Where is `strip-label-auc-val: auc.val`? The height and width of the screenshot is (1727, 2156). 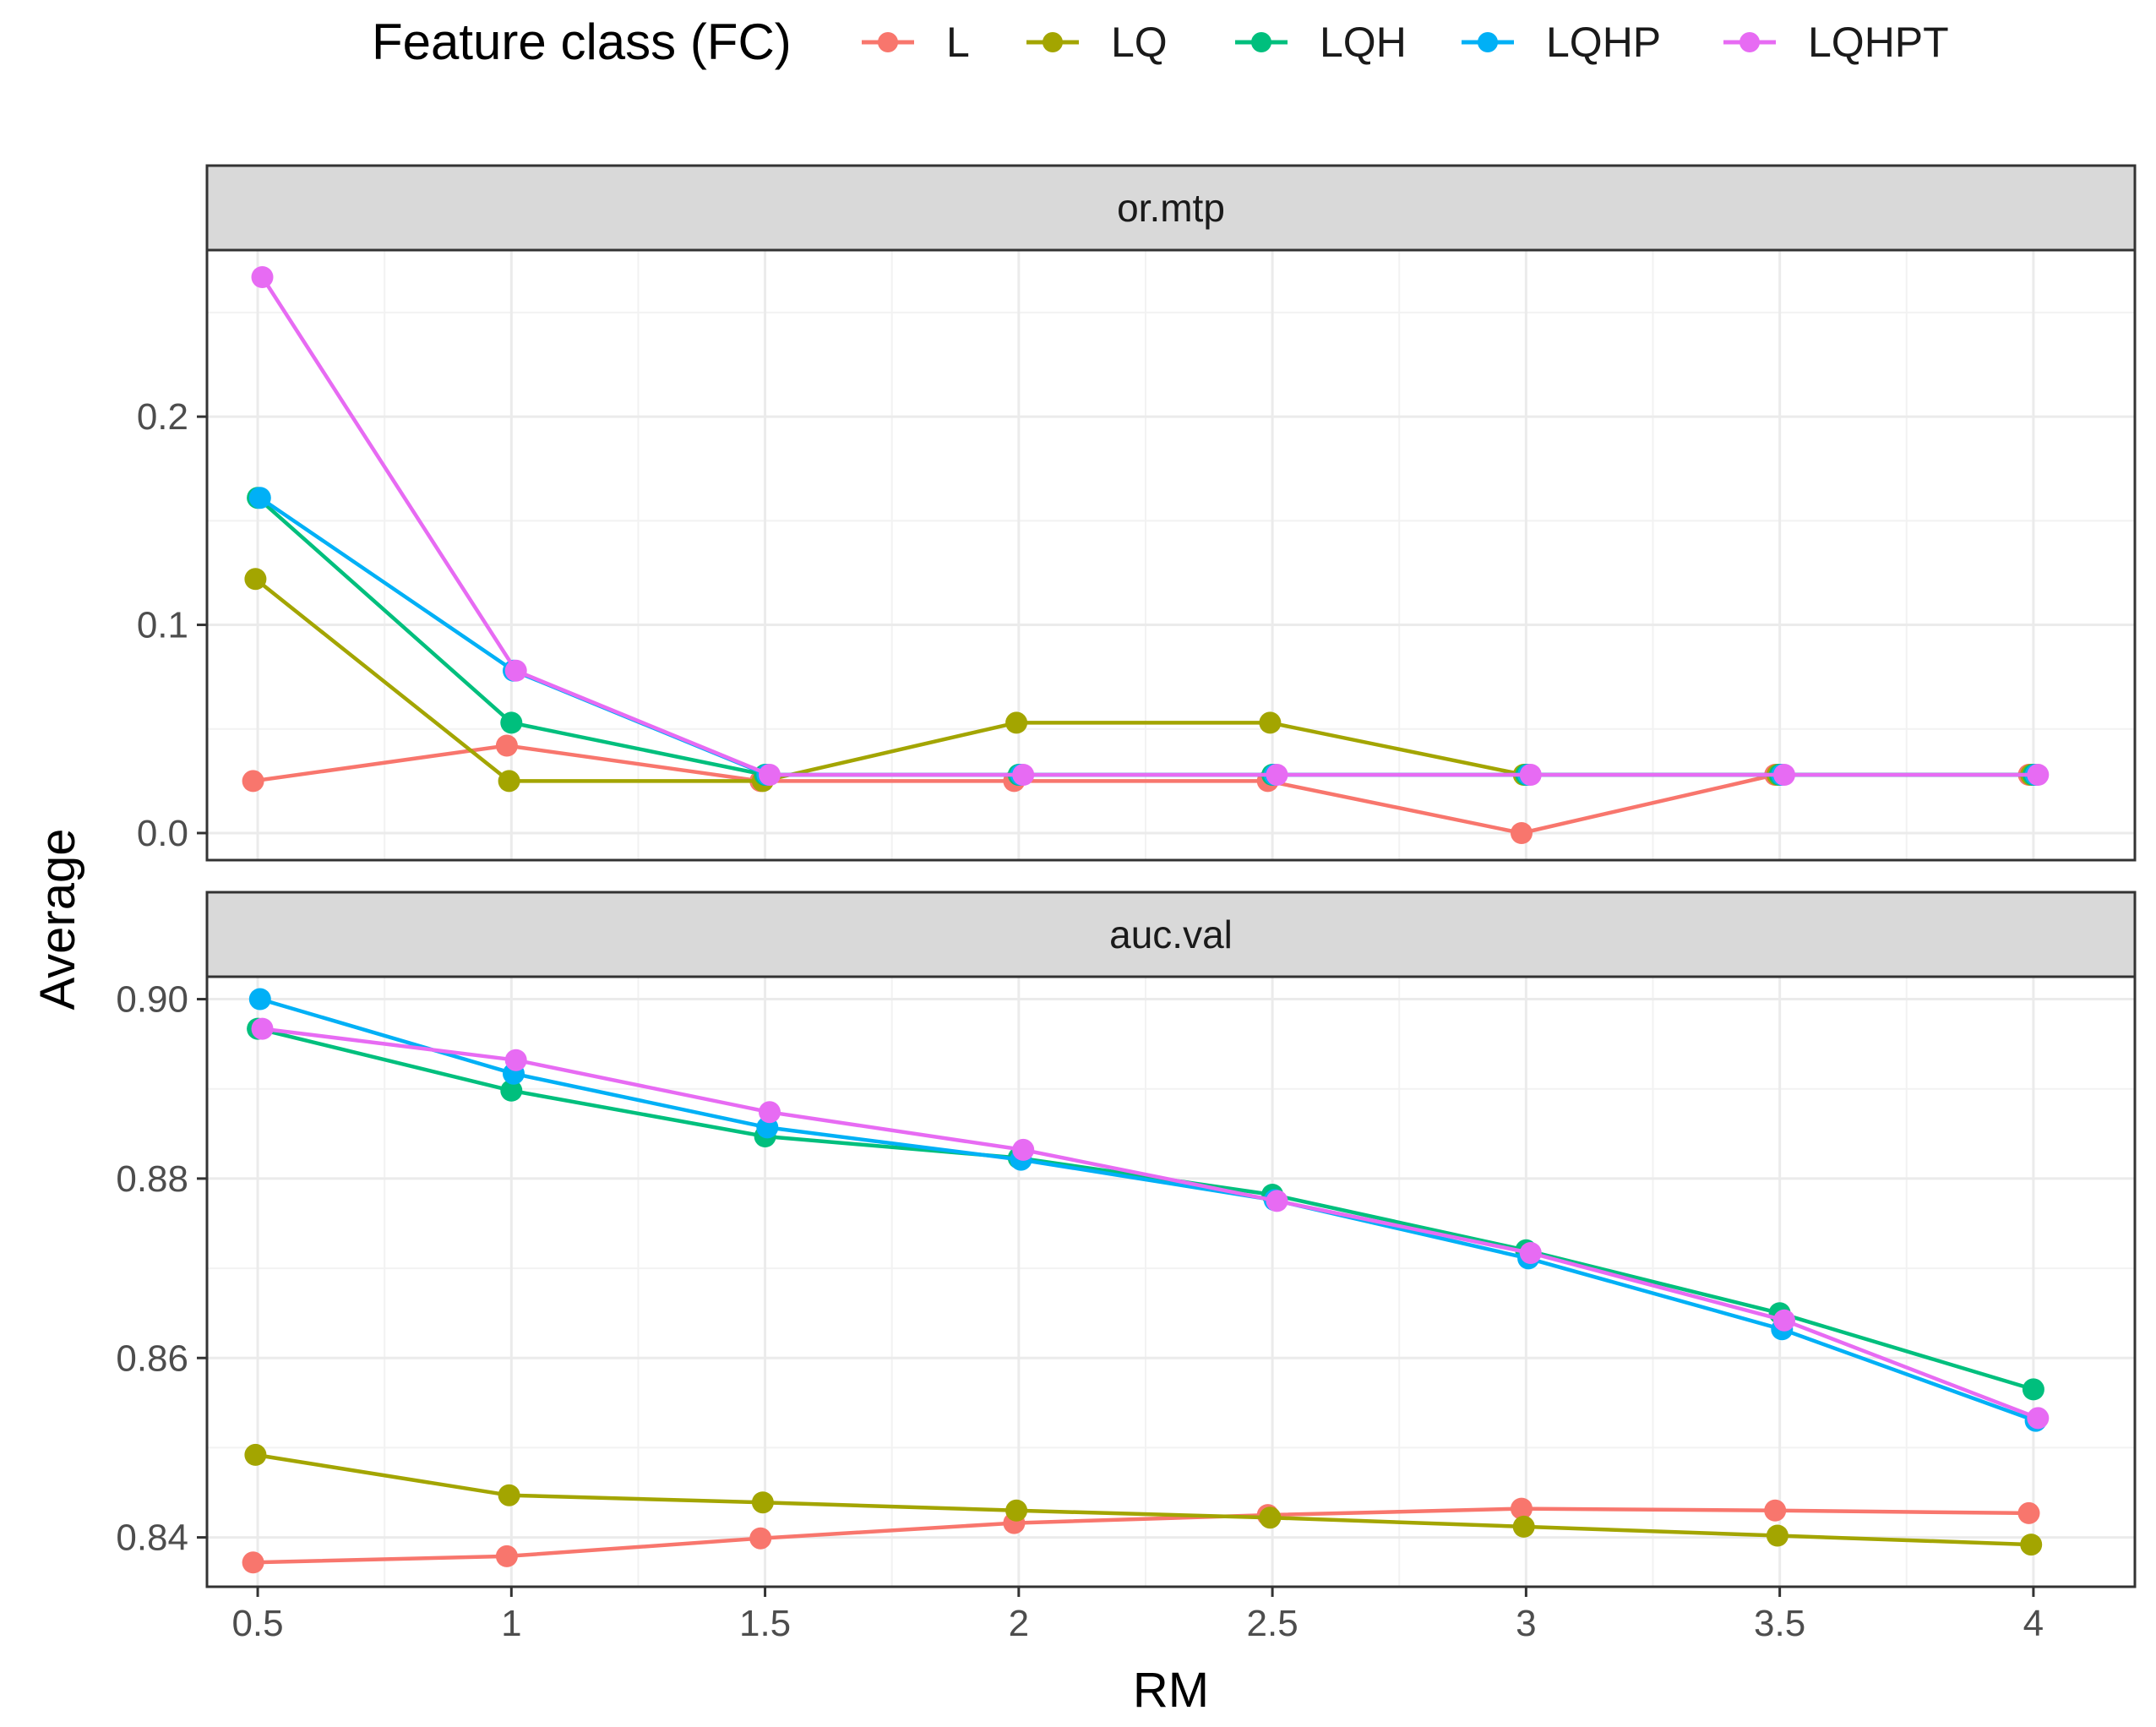
strip-label-auc-val: auc.val is located at coordinates (1171, 934).